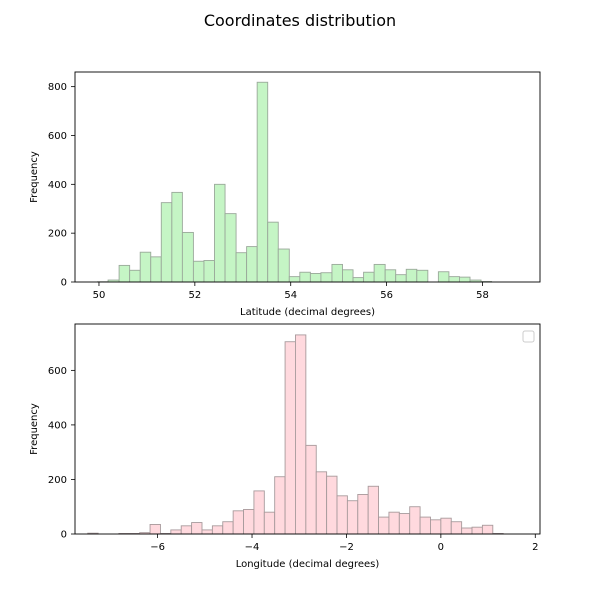 The height and width of the screenshot is (600, 600). I want to click on latitude-y-tick-label: 600, so click(57, 136).